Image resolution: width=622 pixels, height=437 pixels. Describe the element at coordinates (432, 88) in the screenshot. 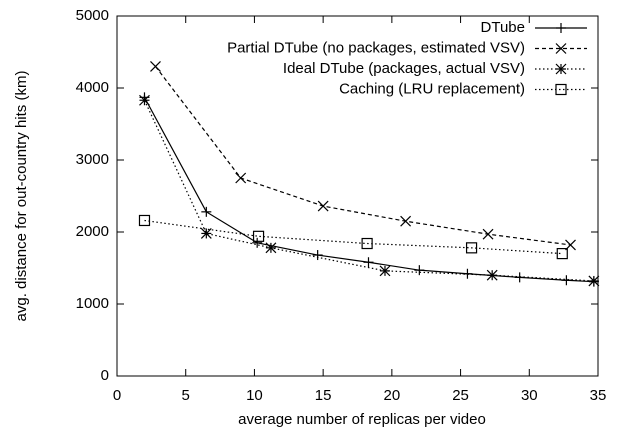

I see `legend-label: Caching (LRU replacement)` at that location.